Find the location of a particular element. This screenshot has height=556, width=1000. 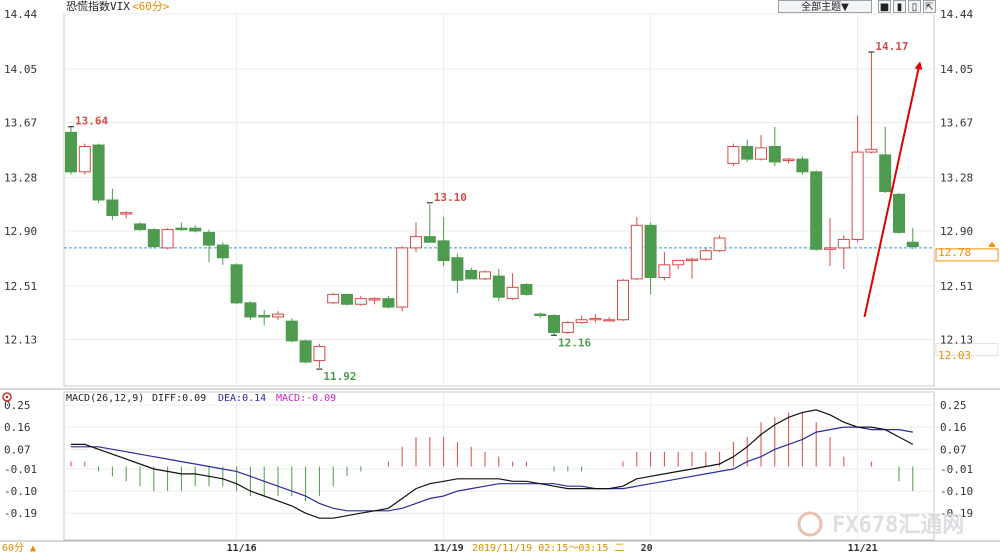

lock-icon: ■ is located at coordinates (884, 6).